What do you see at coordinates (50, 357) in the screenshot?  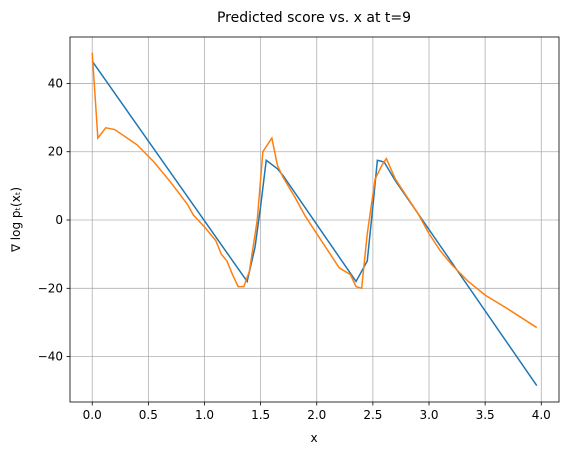 I see `y-tick-label: −40` at bounding box center [50, 357].